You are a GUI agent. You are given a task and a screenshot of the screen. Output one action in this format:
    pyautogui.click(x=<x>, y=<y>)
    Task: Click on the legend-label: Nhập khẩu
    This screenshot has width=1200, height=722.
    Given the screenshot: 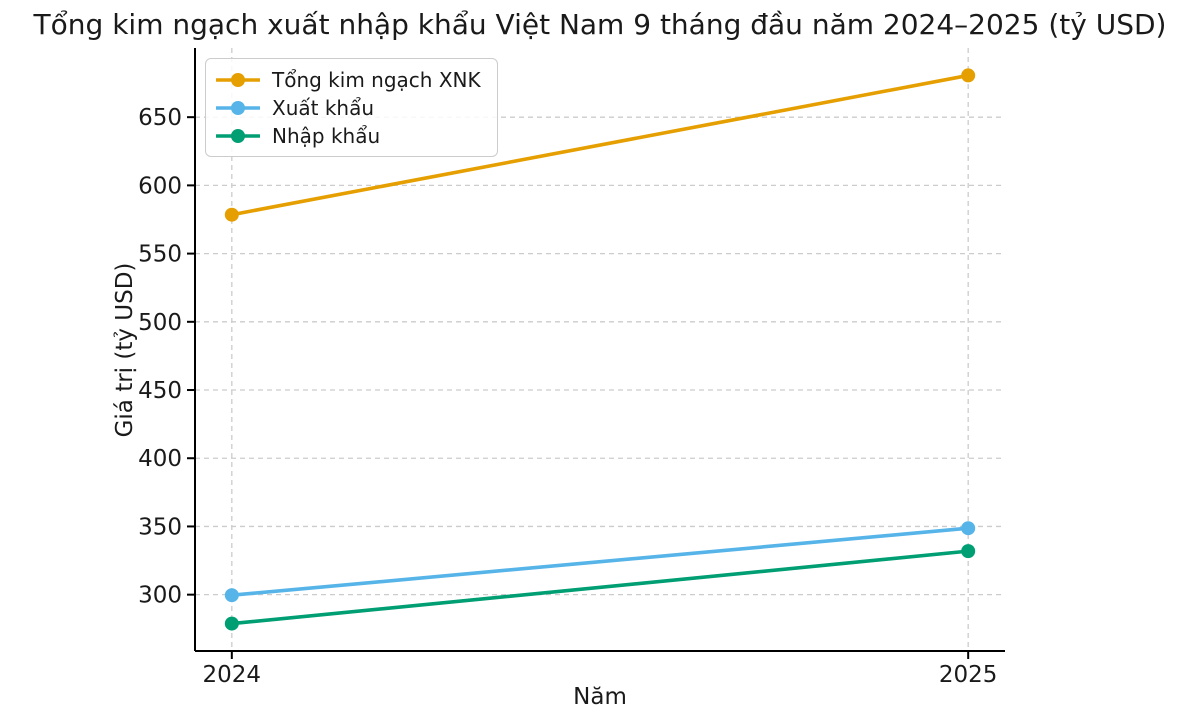 What is the action you would take?
    pyautogui.click(x=326, y=135)
    